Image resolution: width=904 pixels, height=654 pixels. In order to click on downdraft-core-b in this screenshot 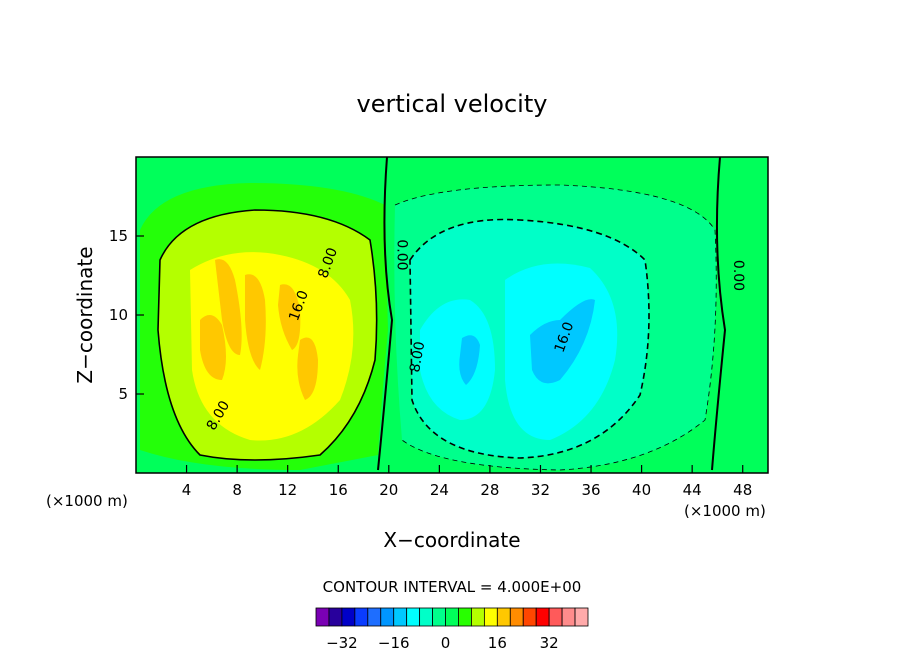, I will do `click(562, 341)`.